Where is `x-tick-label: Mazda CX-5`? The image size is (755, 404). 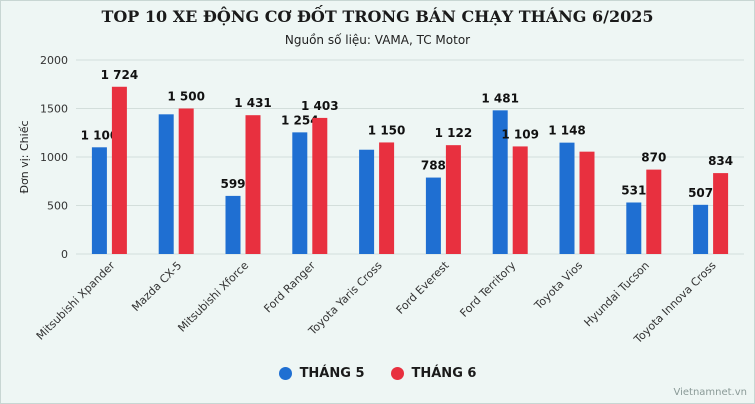 x-tick-label: Mazda CX-5 is located at coordinates (156, 286).